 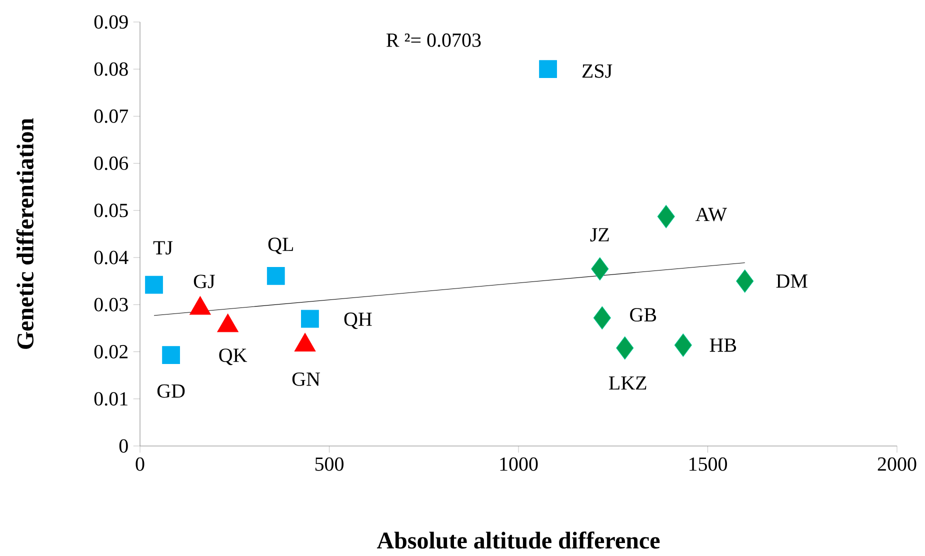 What do you see at coordinates (233, 357) in the screenshot?
I see `annotation: QK` at bounding box center [233, 357].